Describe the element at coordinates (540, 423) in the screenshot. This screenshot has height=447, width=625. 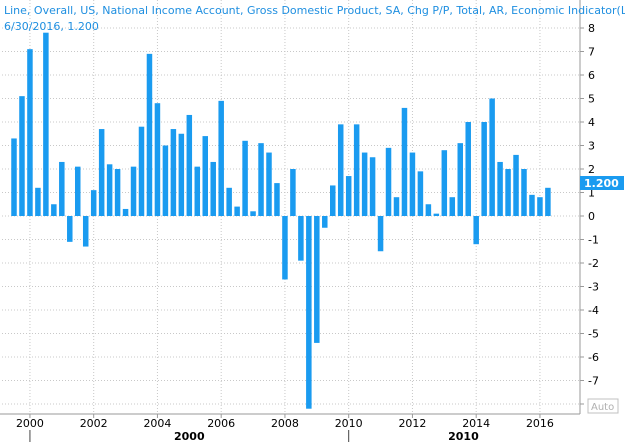
I see `x-tick-label: 2016` at that location.